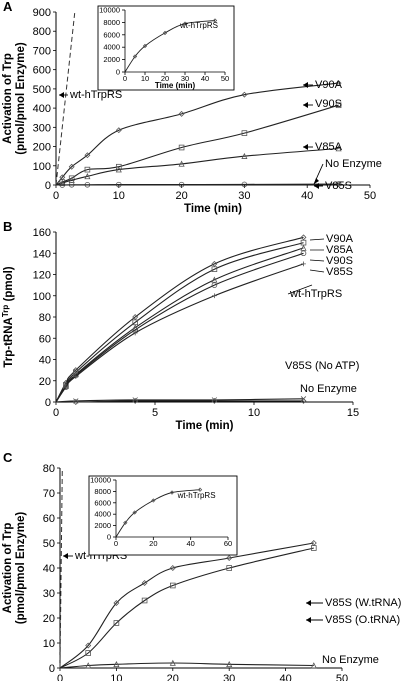  I want to click on x-tick-label: 60, so click(228, 543).